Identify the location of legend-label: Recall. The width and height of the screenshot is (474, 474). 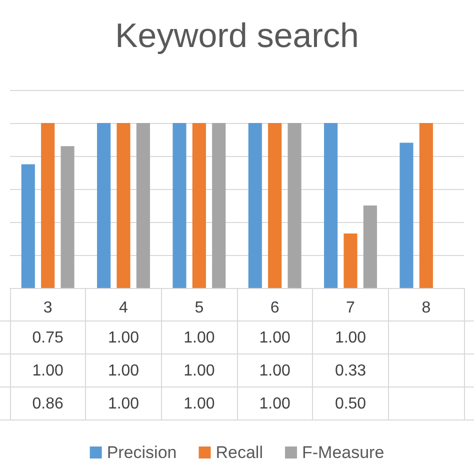
(239, 452).